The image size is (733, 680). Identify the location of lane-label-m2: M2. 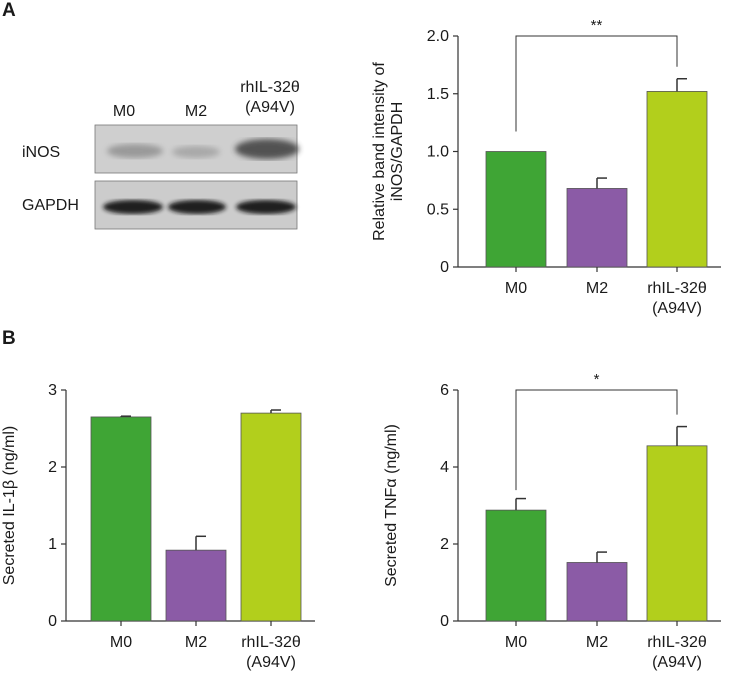
(196, 111).